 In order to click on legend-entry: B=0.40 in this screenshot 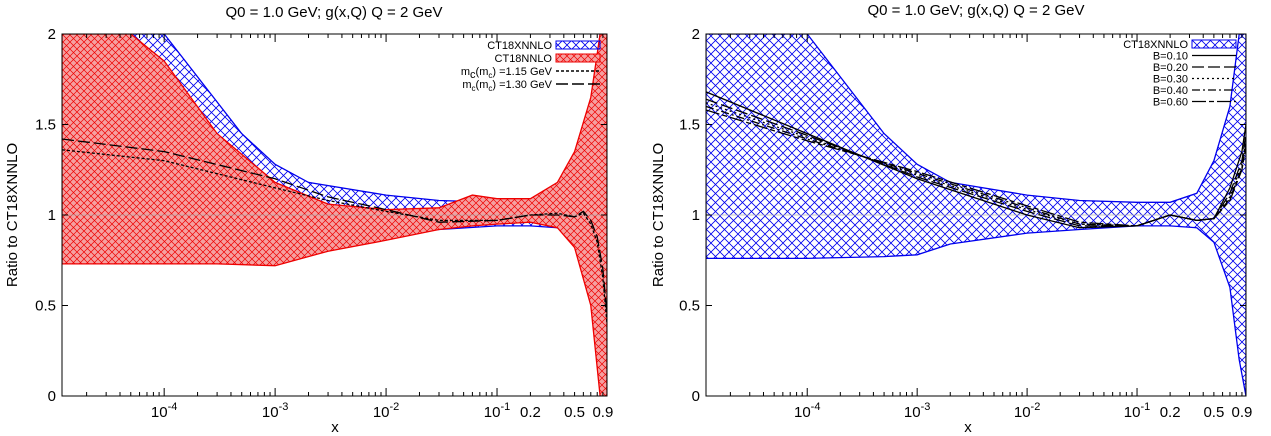, I will do `click(1194, 91)`.